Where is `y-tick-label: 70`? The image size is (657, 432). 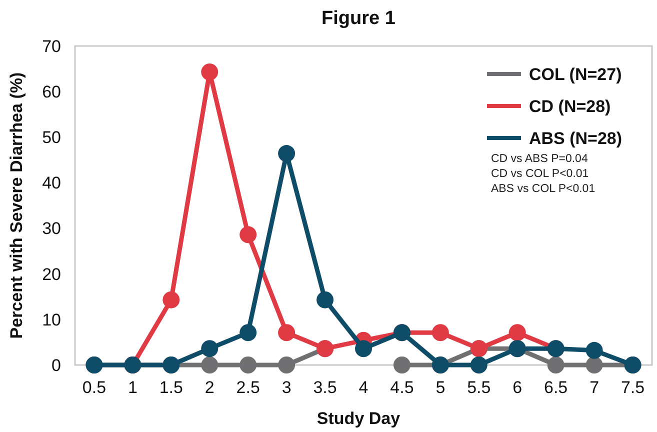
y-tick-label: 70 is located at coordinates (51, 46).